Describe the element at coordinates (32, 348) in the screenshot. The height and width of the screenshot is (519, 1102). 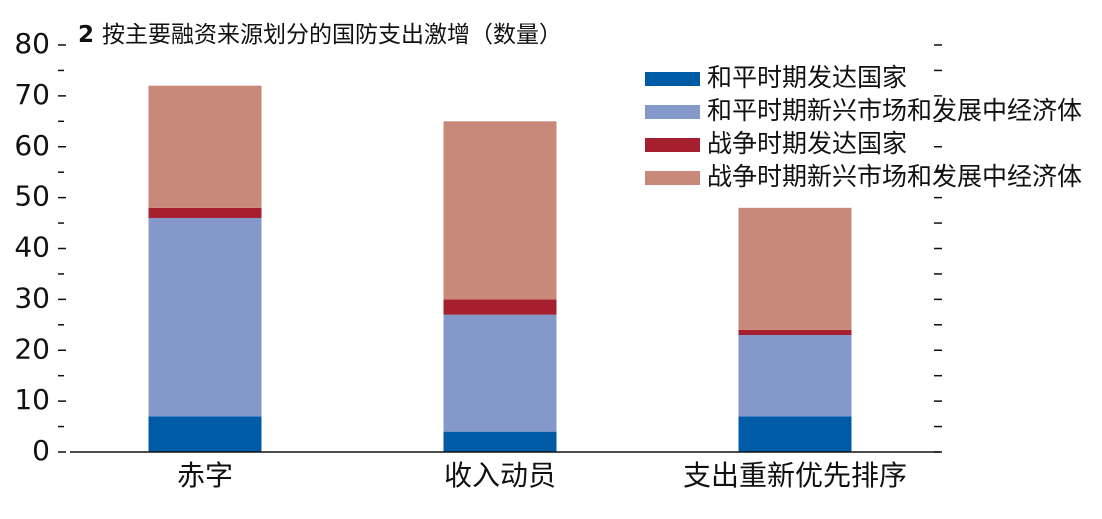
I see `y-tick-label: 20` at that location.